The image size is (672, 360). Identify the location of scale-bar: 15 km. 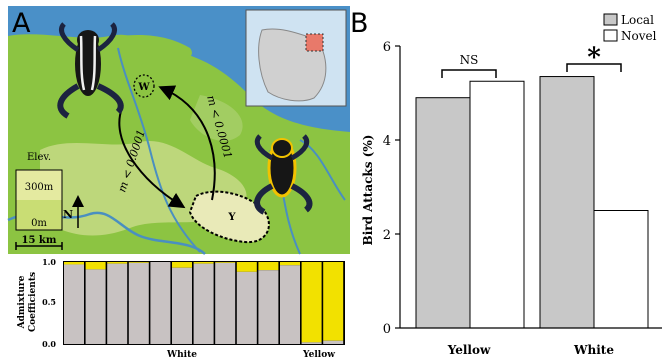
(39, 242).